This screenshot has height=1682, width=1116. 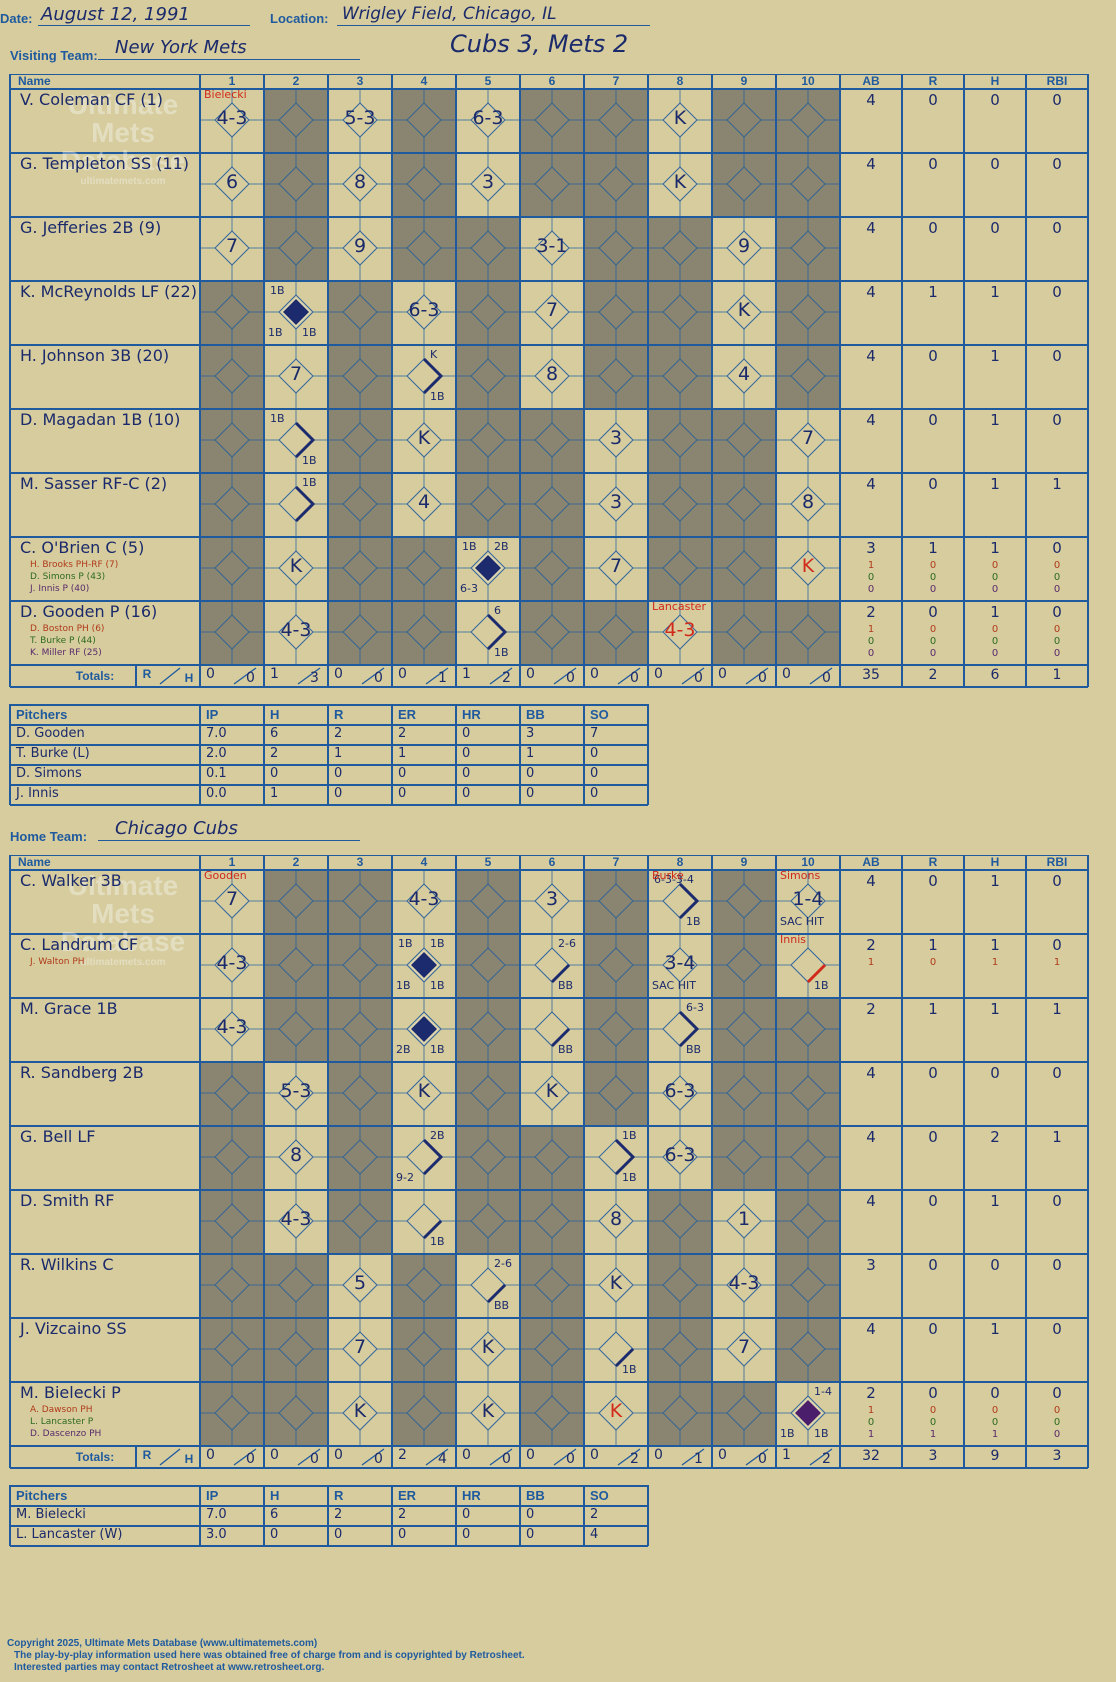 What do you see at coordinates (296, 1414) in the screenshot?
I see `home-cell-r9-i2` at bounding box center [296, 1414].